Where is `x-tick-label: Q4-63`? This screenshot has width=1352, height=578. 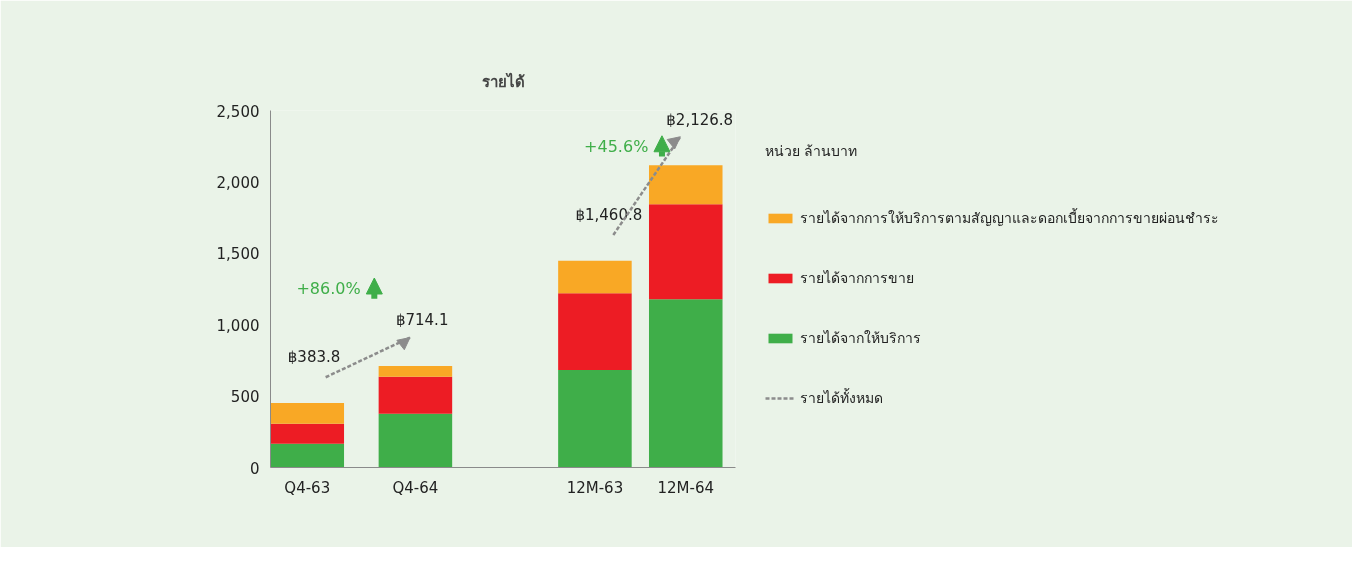 x-tick-label: Q4-63 is located at coordinates (307, 487).